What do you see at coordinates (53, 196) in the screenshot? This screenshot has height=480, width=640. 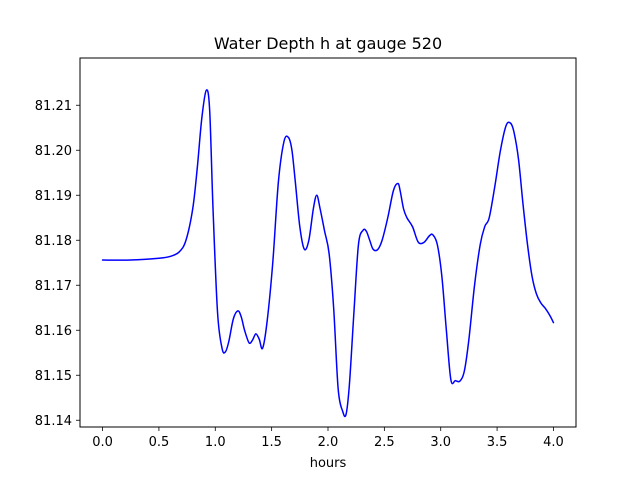 I see `y-tick-label: 81.19` at bounding box center [53, 196].